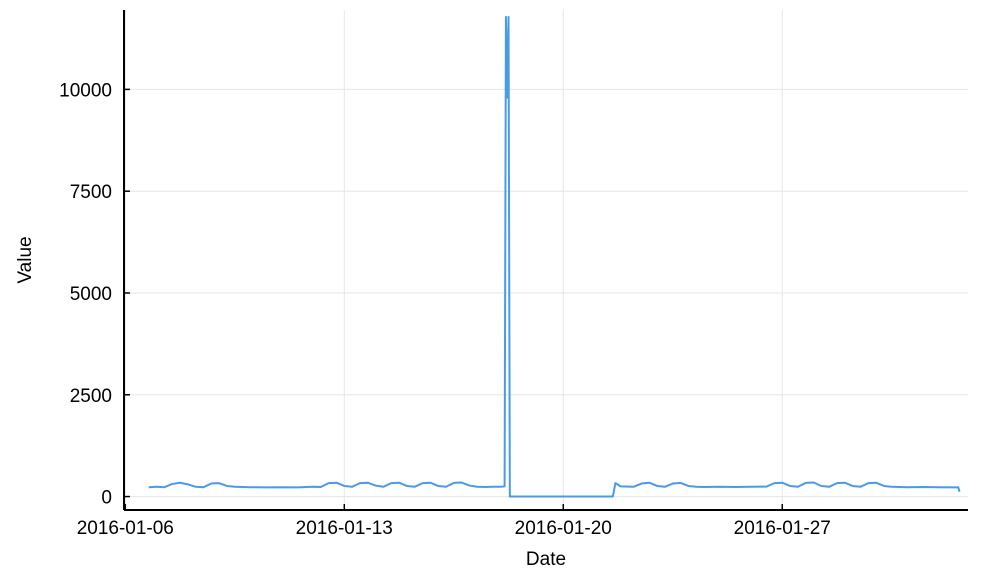 Image resolution: width=984 pixels, height=574 pixels. I want to click on x-tick-label: 2016-01-13, so click(344, 528).